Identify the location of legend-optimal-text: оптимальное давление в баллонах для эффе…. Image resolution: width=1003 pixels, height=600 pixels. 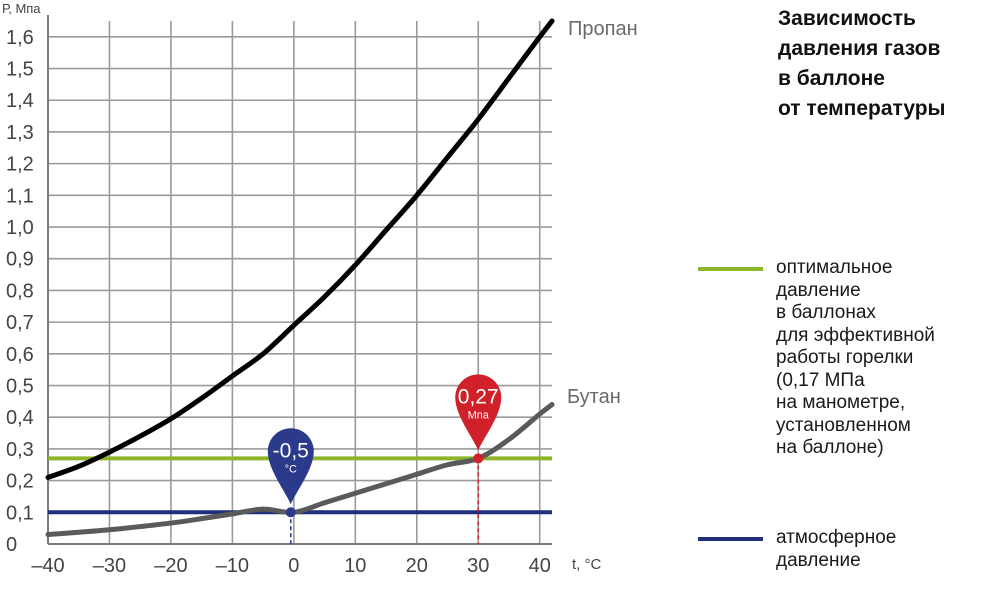
(889, 358).